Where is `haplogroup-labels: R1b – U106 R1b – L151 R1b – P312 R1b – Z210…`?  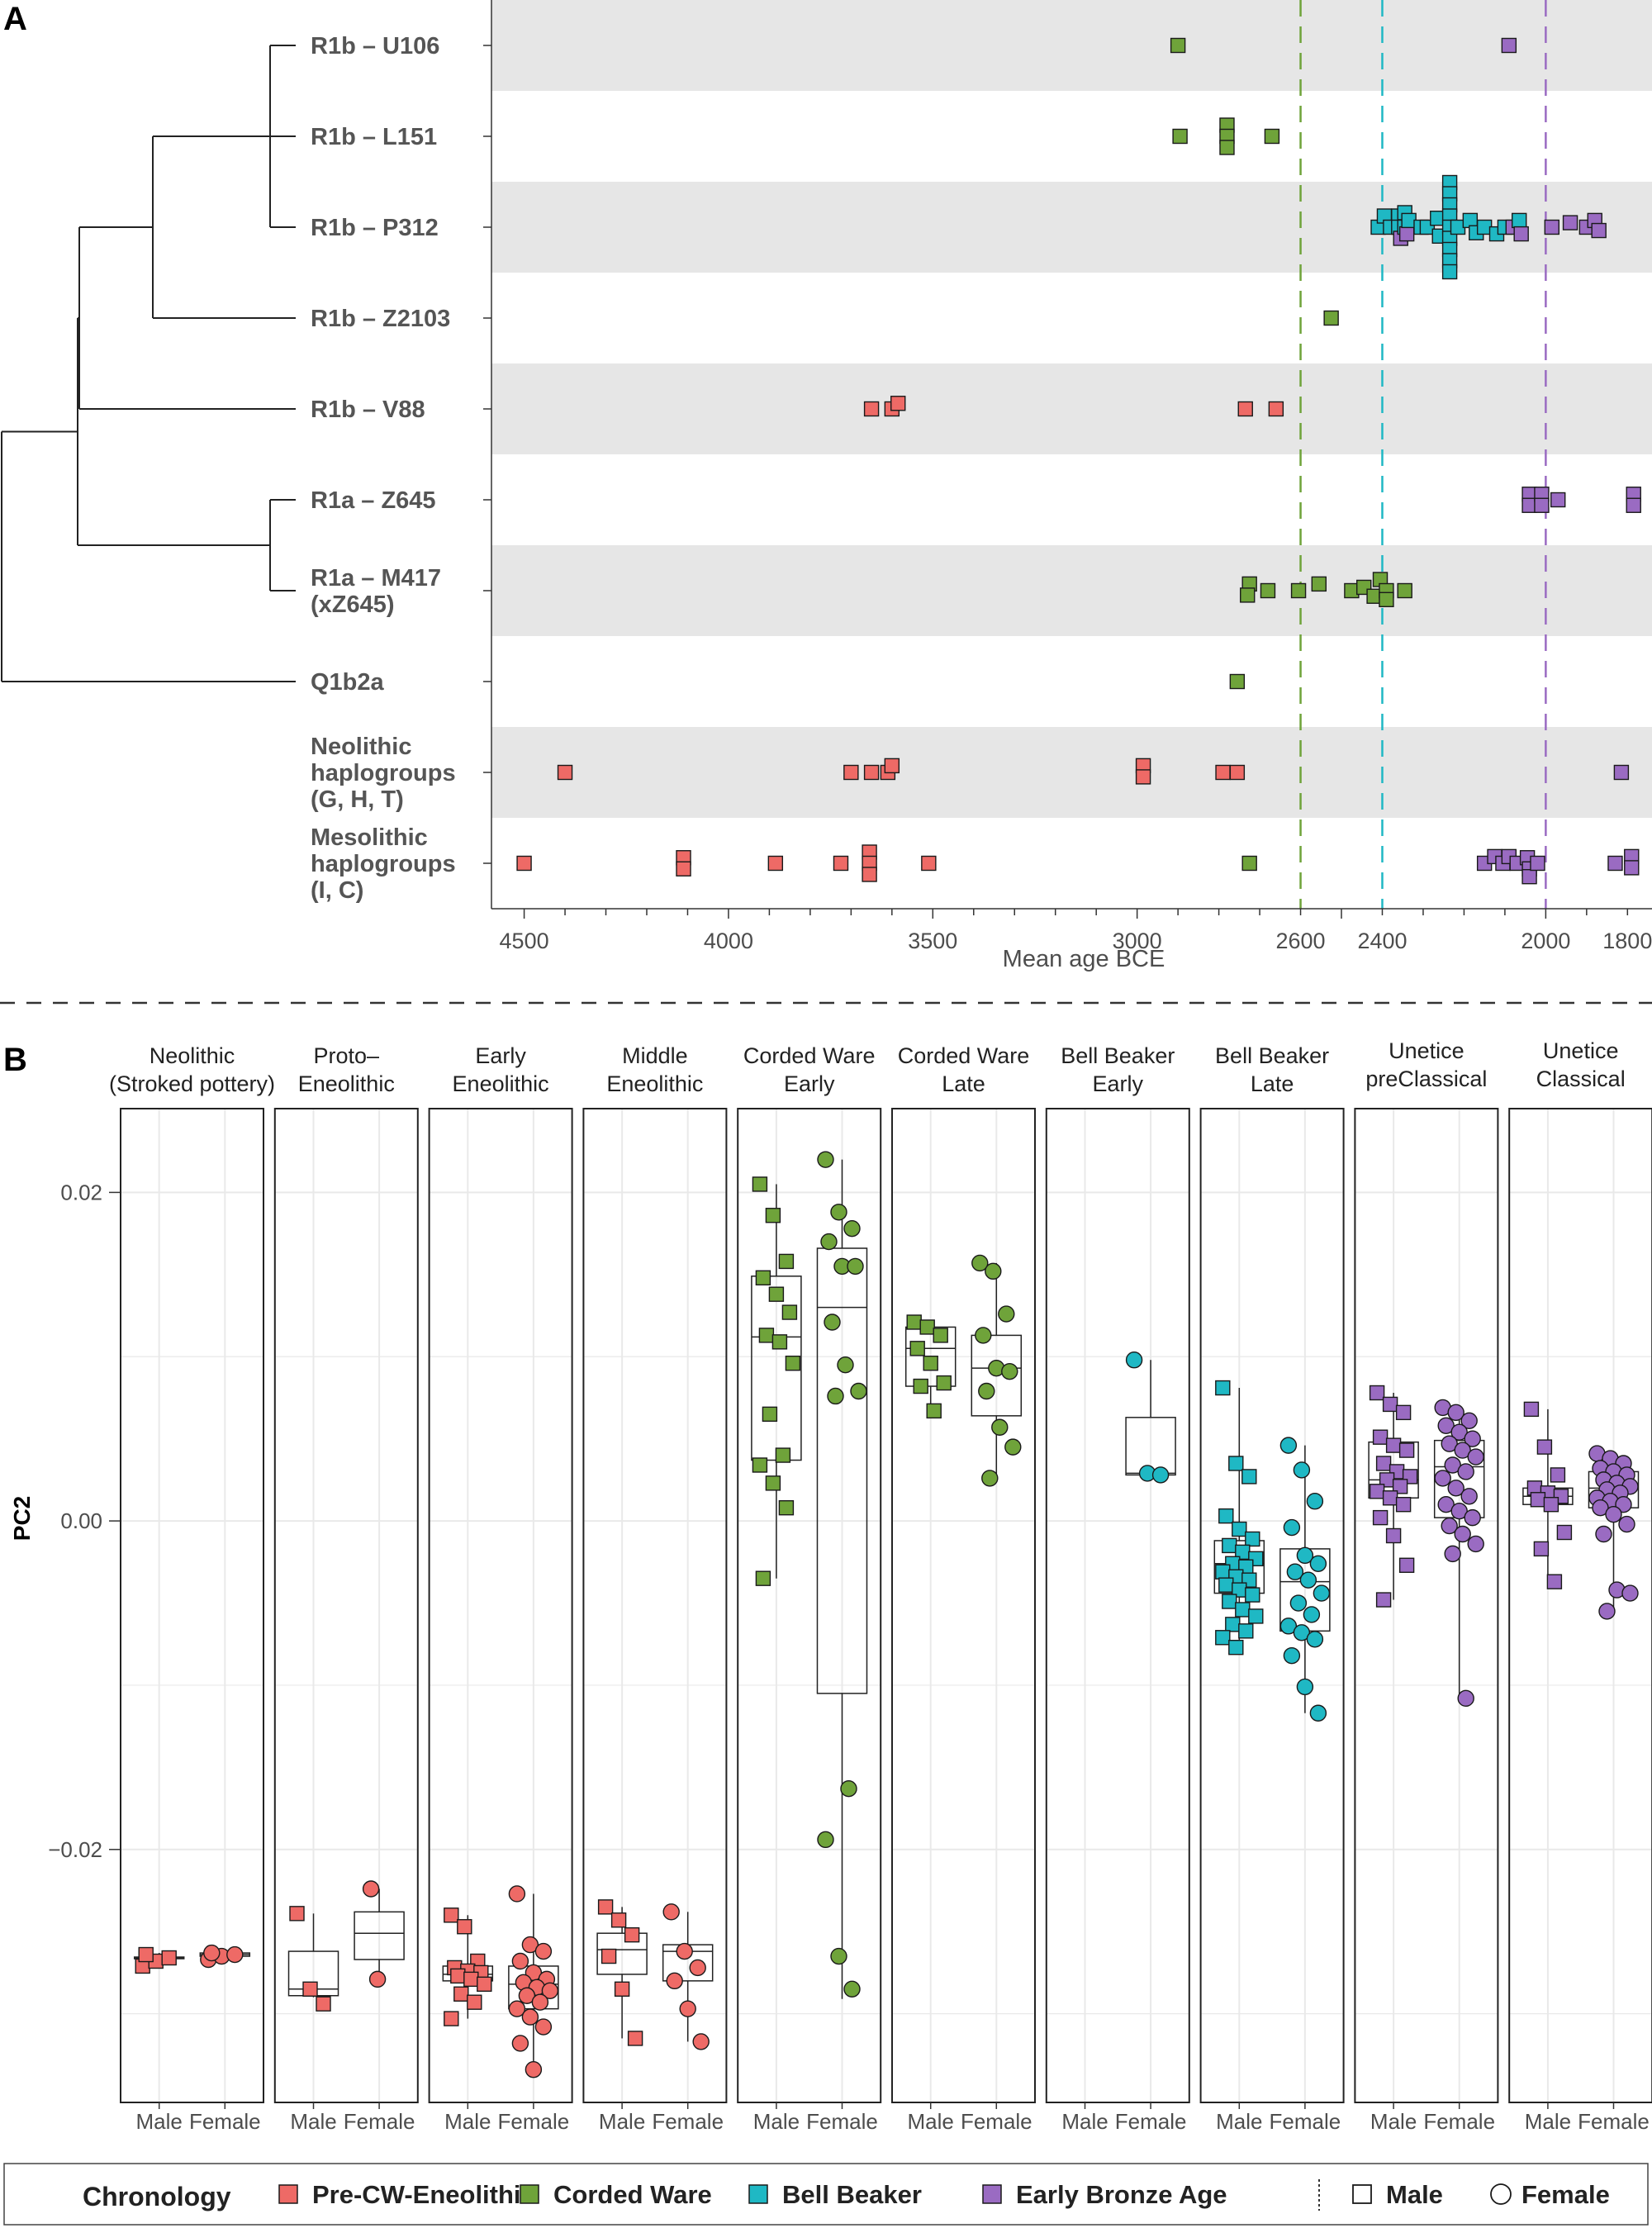
haplogroup-labels: R1b – U106 R1b – L151 R1b – P312 R1b – Z210… is located at coordinates (383, 468).